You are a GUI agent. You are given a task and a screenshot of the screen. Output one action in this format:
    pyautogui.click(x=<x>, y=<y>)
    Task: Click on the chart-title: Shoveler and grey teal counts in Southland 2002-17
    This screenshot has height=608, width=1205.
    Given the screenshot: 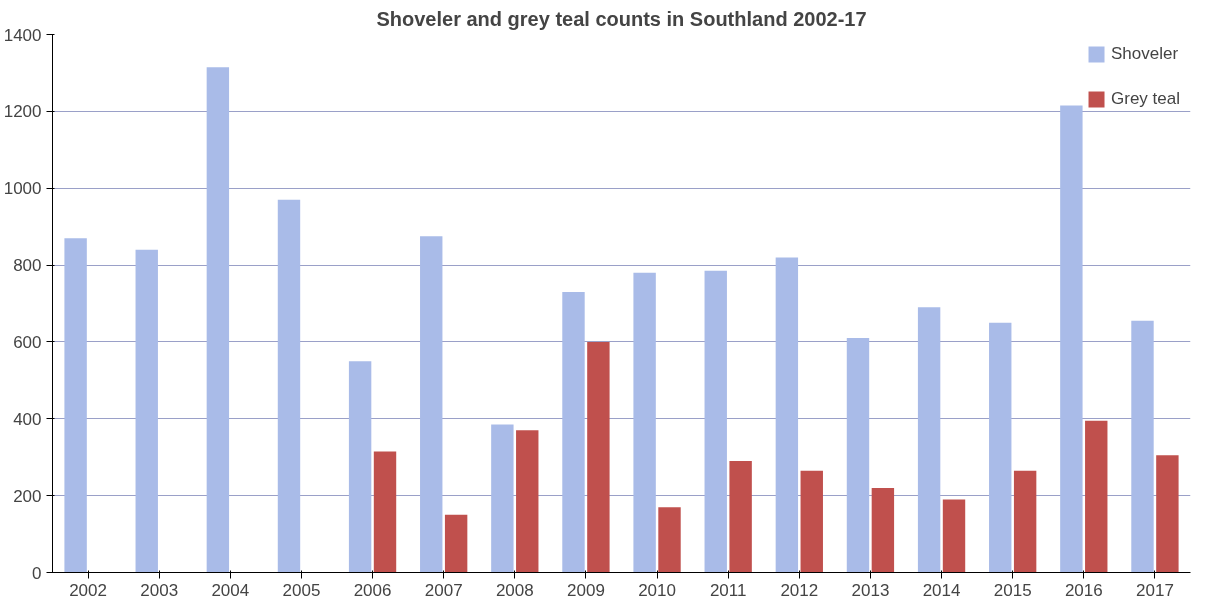 What is the action you would take?
    pyautogui.click(x=621, y=18)
    